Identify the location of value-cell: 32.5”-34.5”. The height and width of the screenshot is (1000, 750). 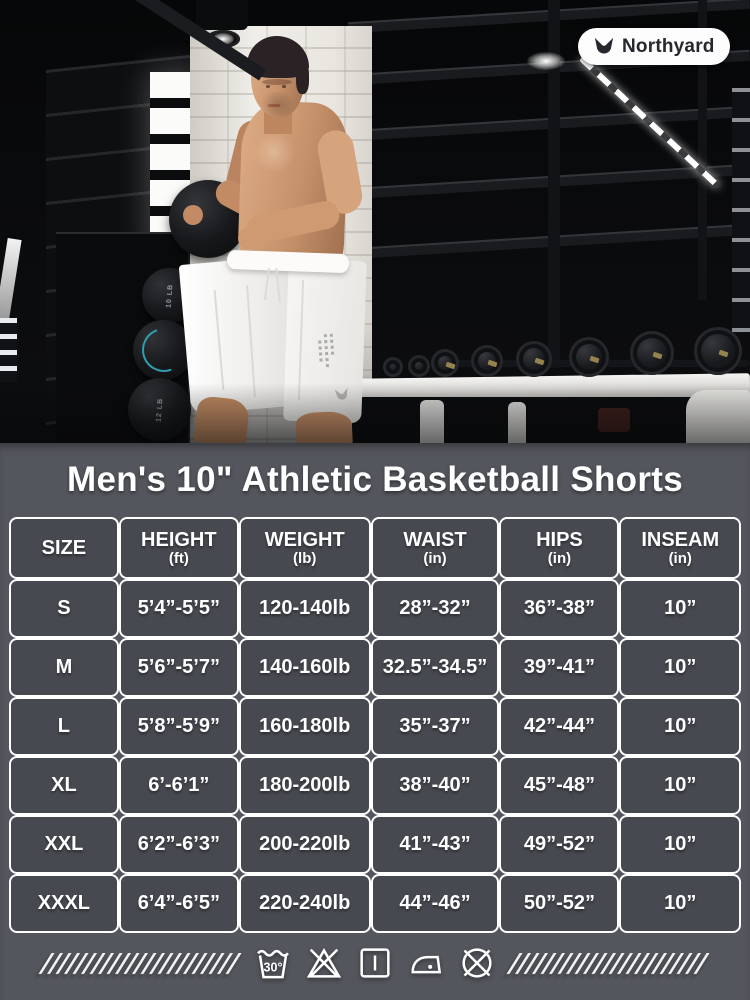
(435, 667).